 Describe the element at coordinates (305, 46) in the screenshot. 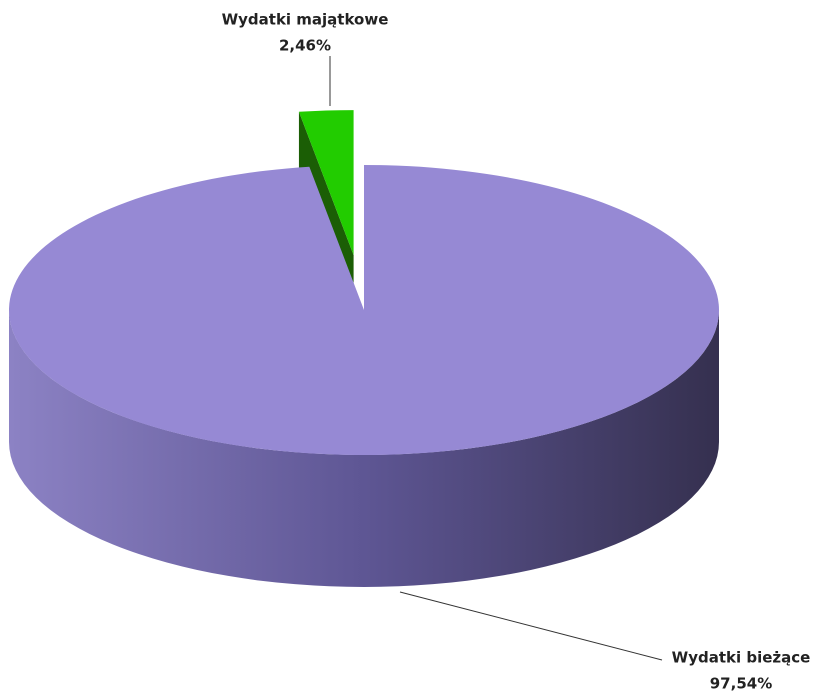

I see `slice-value-label: 2,46%` at that location.